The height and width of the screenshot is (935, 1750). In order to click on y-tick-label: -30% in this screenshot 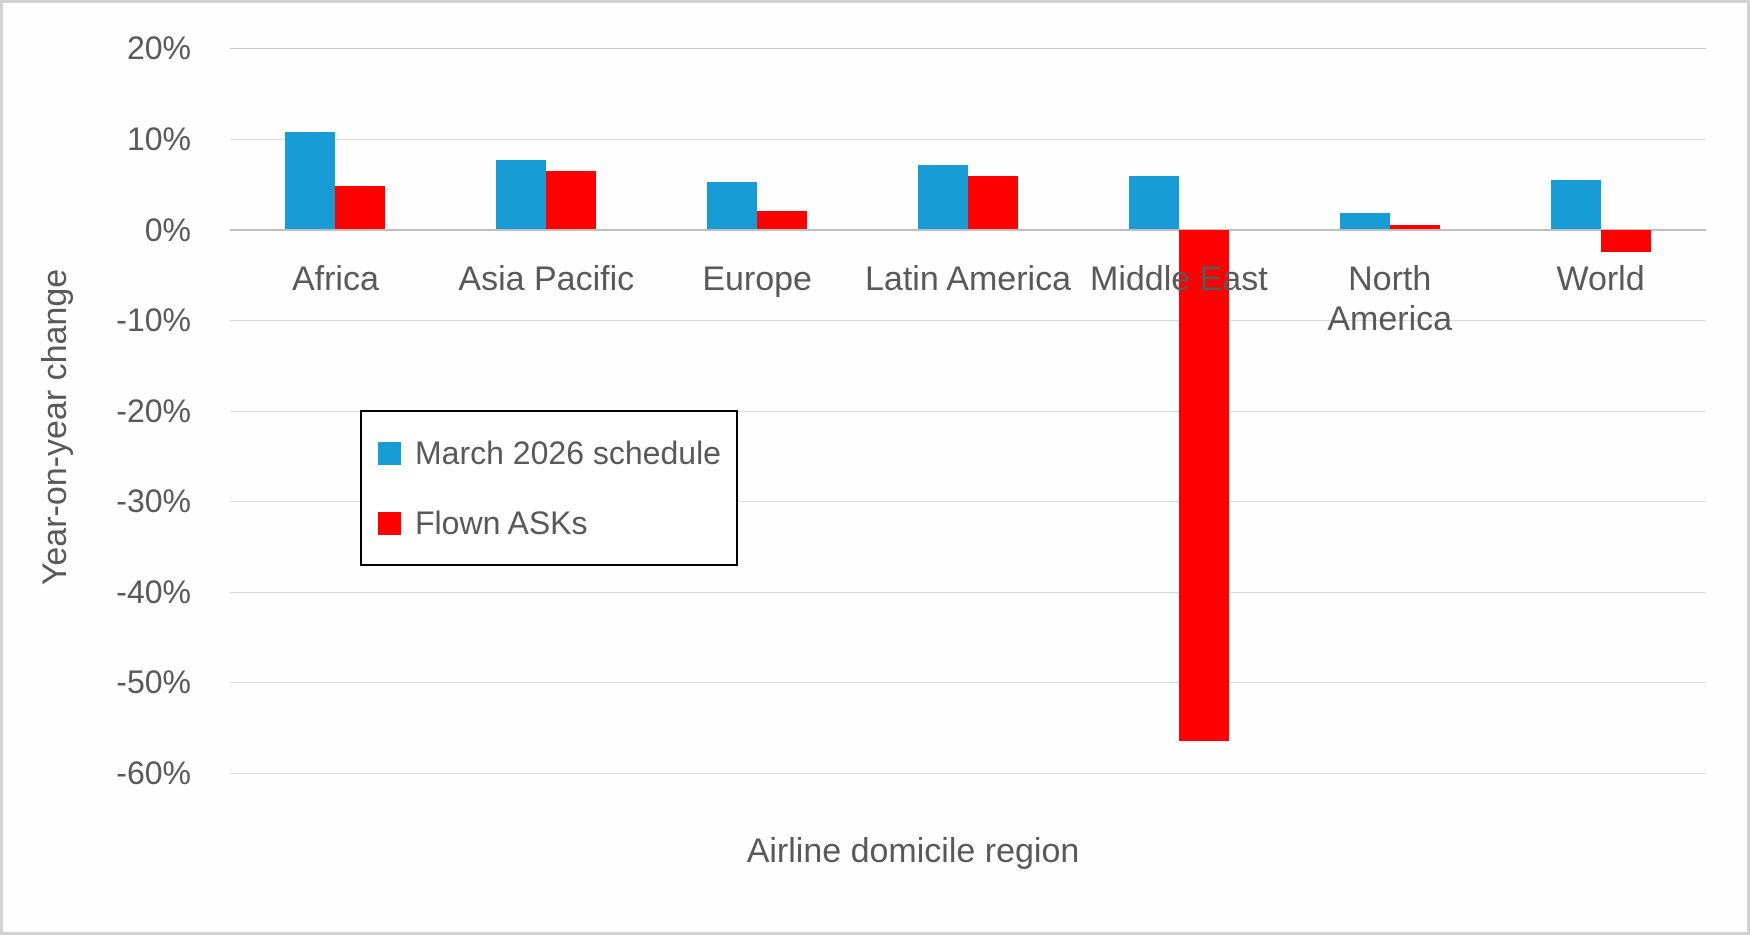, I will do `click(153, 501)`.